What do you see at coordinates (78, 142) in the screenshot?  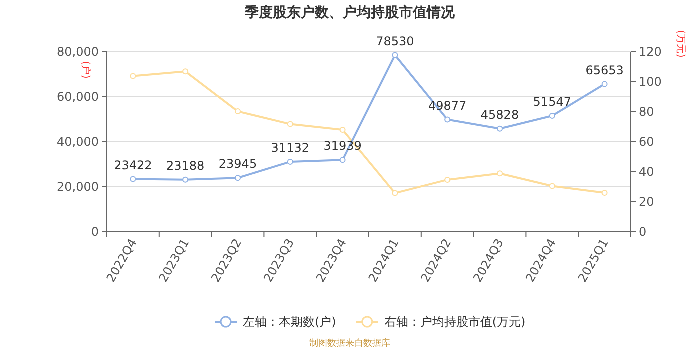 I see `y-tick-label: 40,000` at bounding box center [78, 142].